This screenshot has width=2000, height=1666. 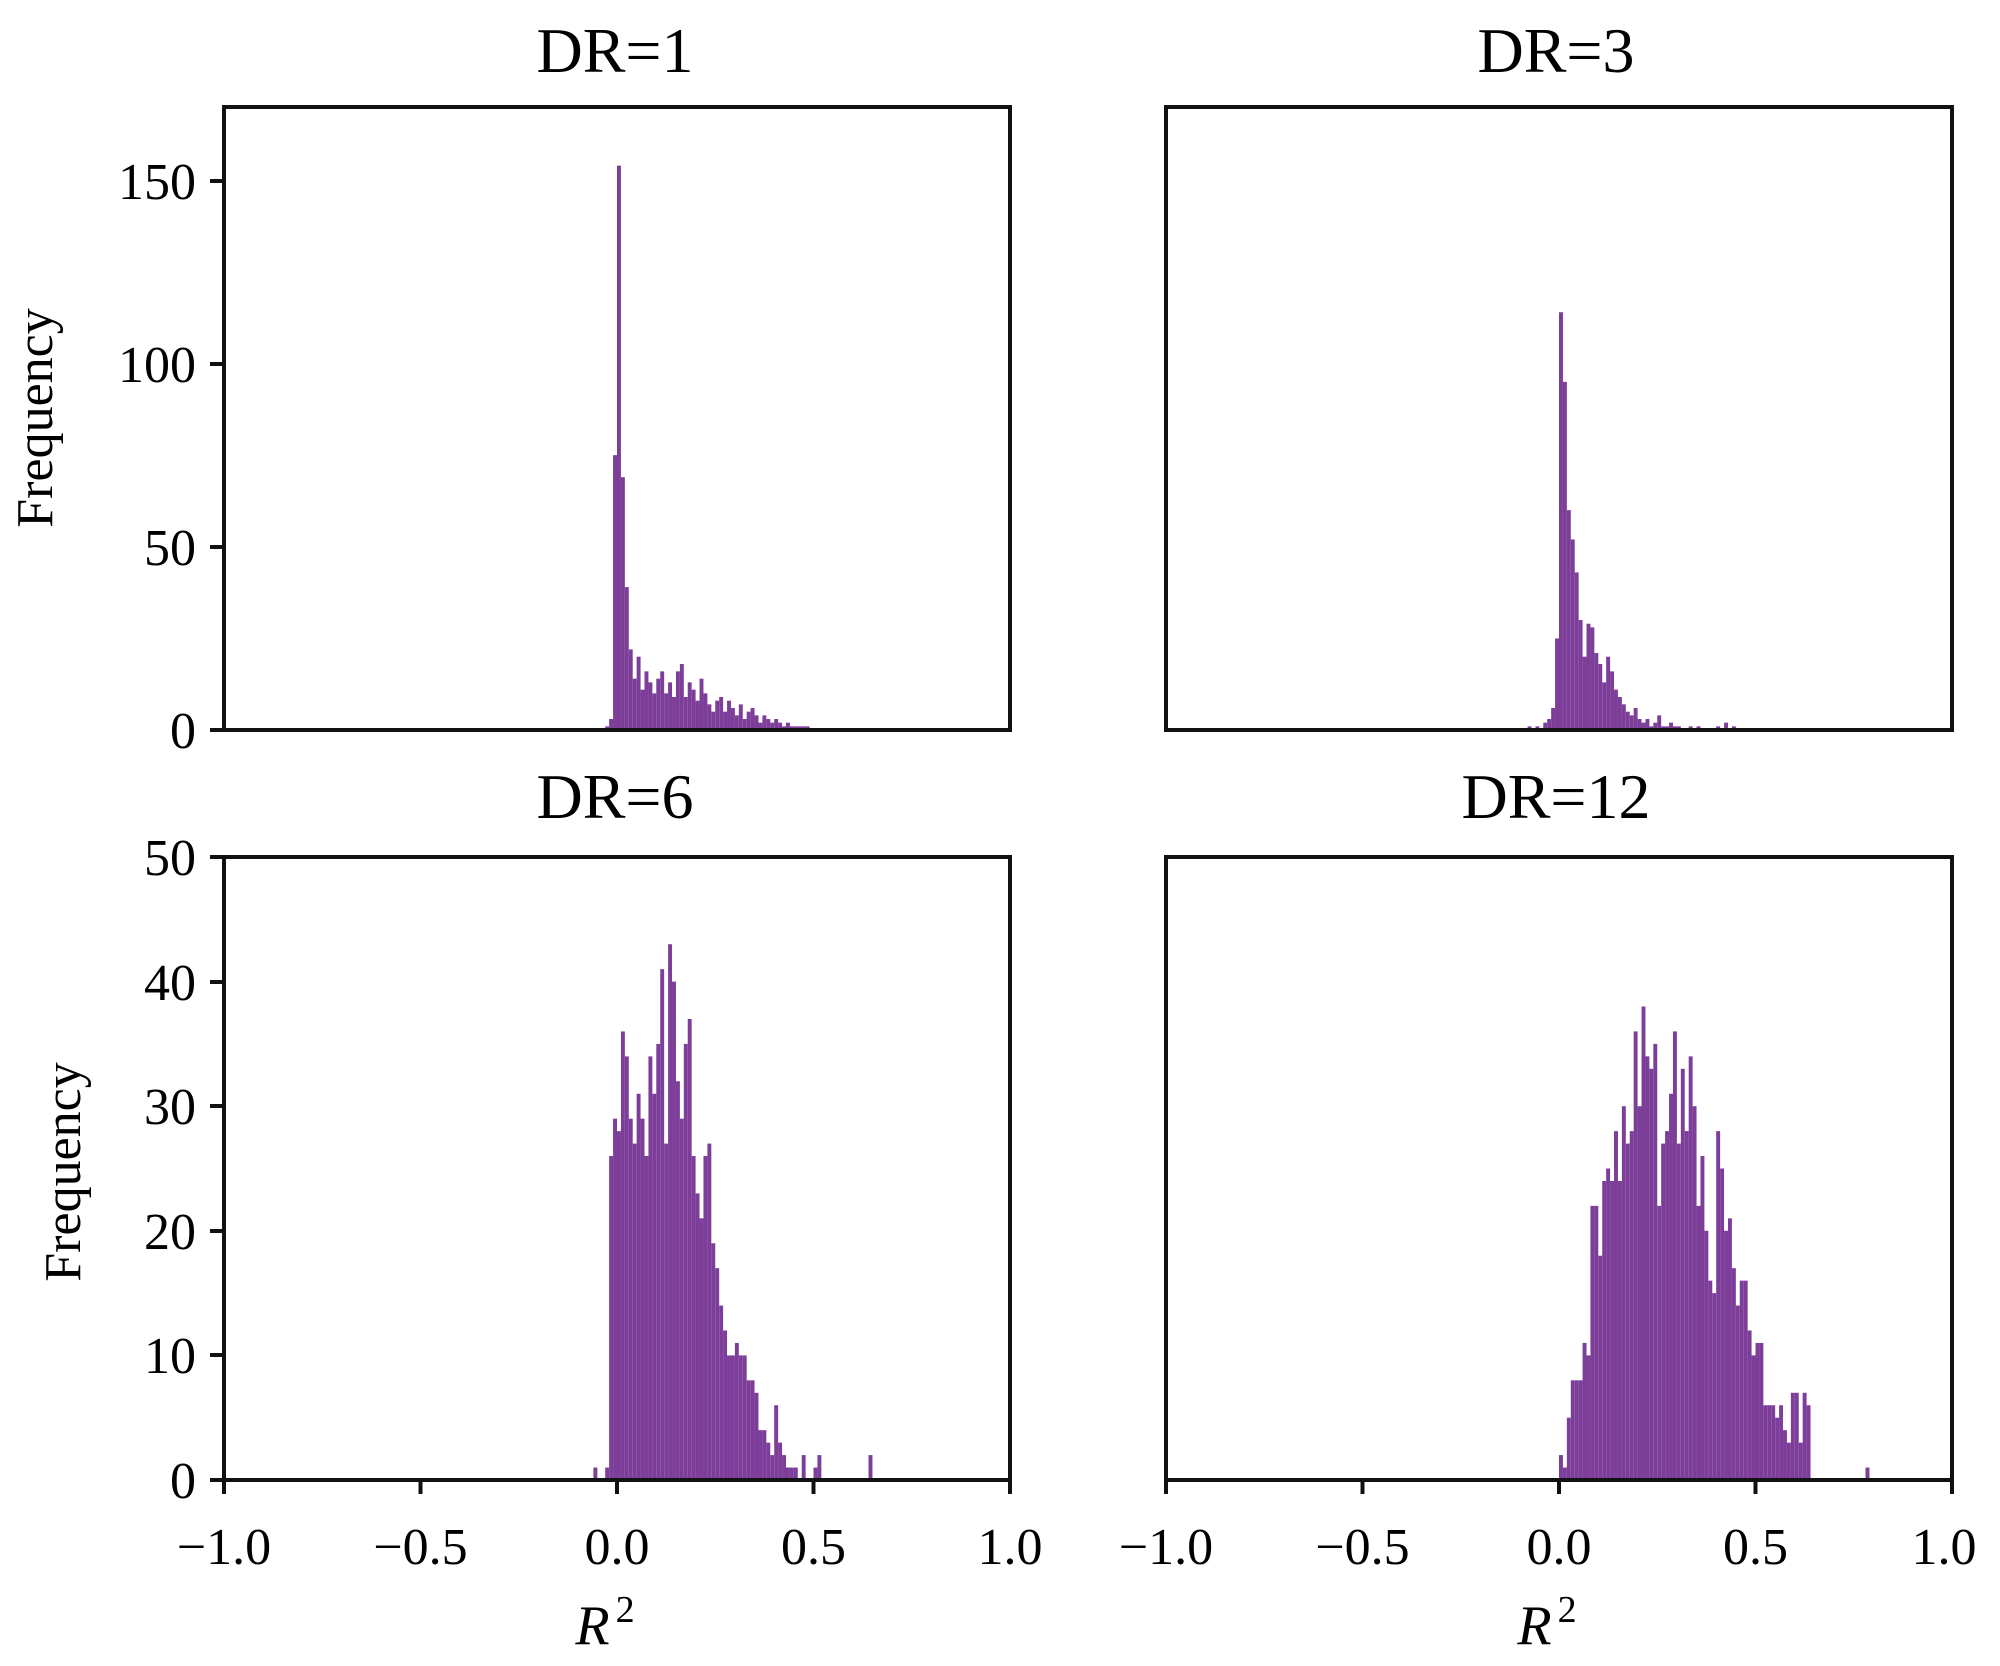 What do you see at coordinates (1567, 1610) in the screenshot?
I see `x-axis-label-sup: 2` at bounding box center [1567, 1610].